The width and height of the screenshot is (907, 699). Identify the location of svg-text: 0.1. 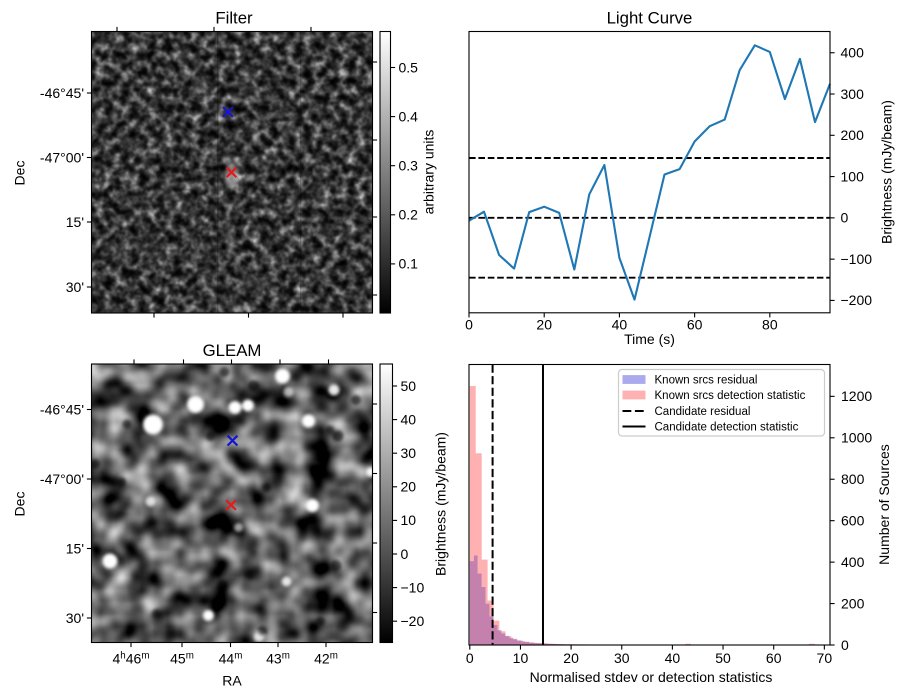
(409, 264).